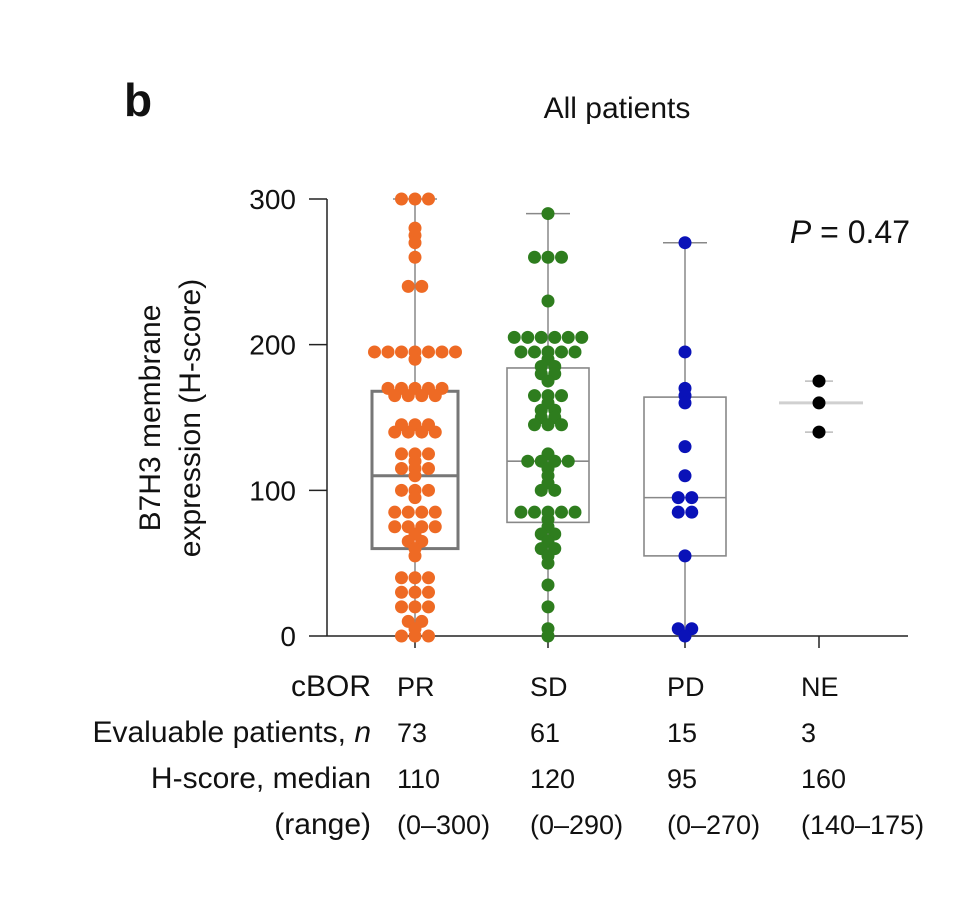 The height and width of the screenshot is (900, 966). What do you see at coordinates (823, 779) in the screenshot?
I see `median-value-ne: 160` at bounding box center [823, 779].